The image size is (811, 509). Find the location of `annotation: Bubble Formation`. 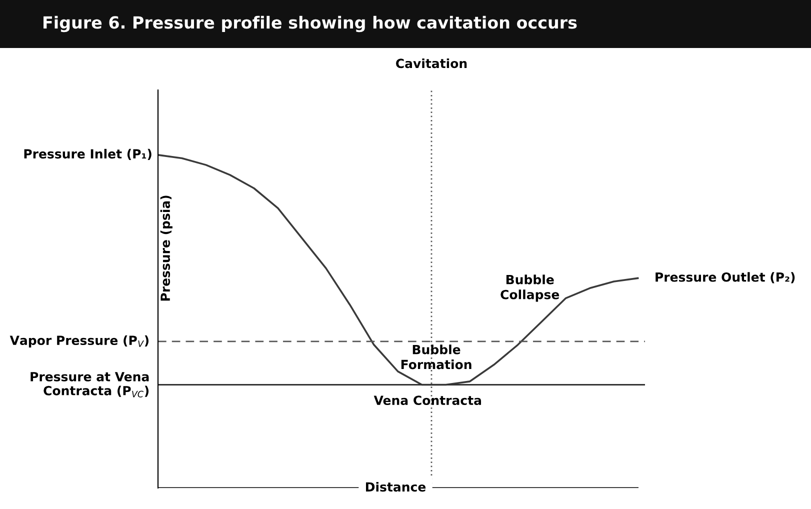

annotation: Bubble Formation is located at coordinates (436, 357).